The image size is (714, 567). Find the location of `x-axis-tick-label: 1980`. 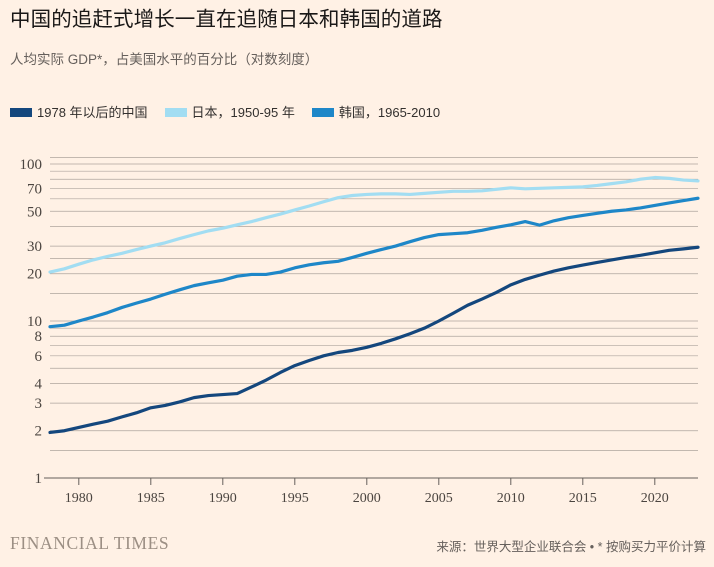

x-axis-tick-label: 1980 is located at coordinates (79, 498).